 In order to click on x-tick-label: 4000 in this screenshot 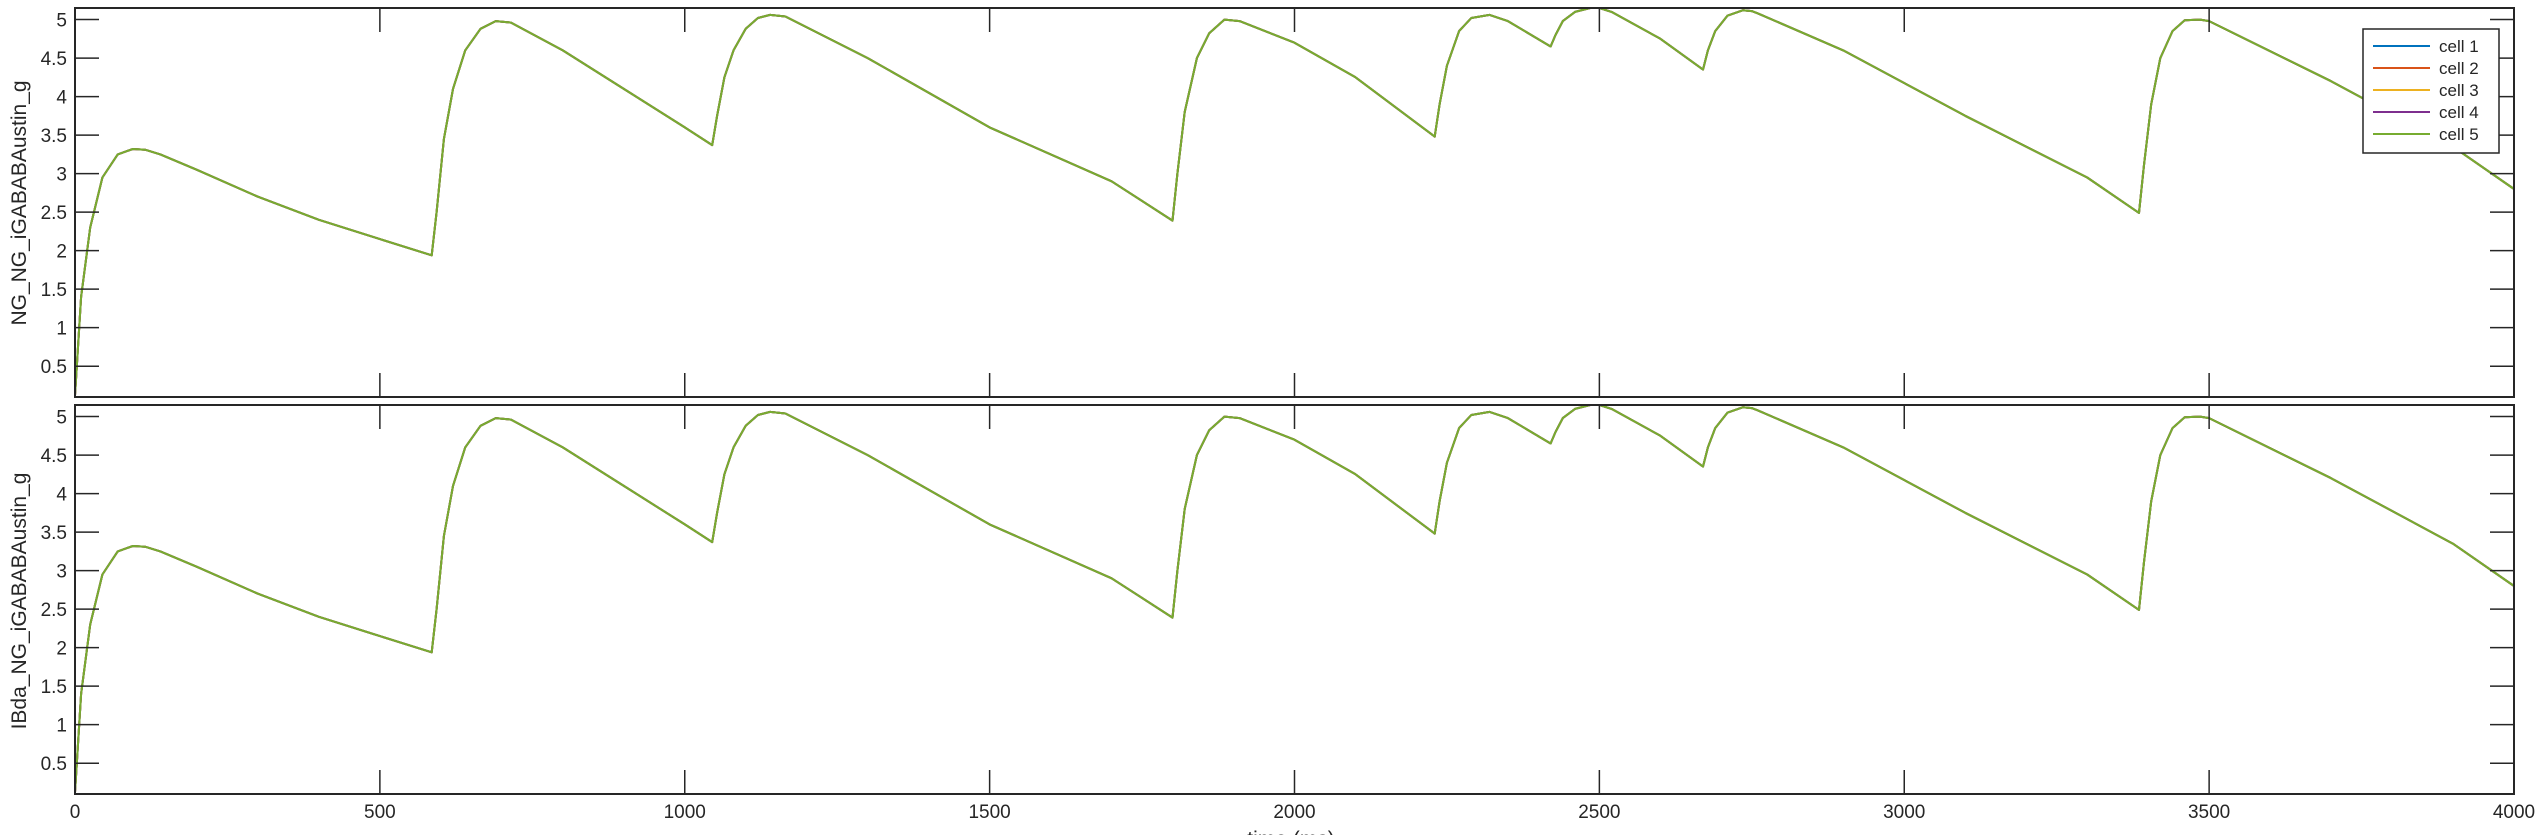, I will do `click(2514, 812)`.